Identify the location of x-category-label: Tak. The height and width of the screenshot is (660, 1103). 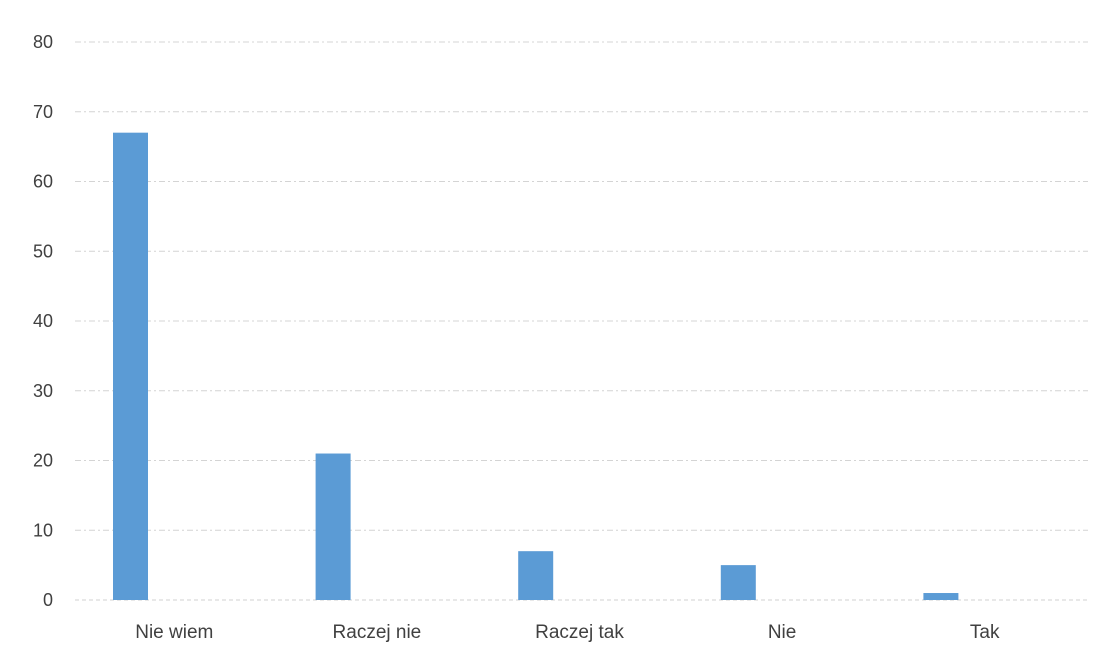
(985, 632).